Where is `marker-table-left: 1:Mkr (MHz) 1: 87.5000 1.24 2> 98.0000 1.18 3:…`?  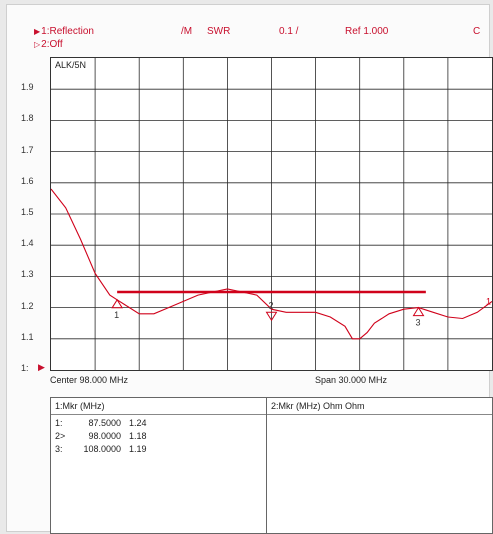
marker-table-left: 1:Mkr (MHz) 1: 87.5000 1.24 2> 98.0000 1.18 3:… is located at coordinates (159, 465).